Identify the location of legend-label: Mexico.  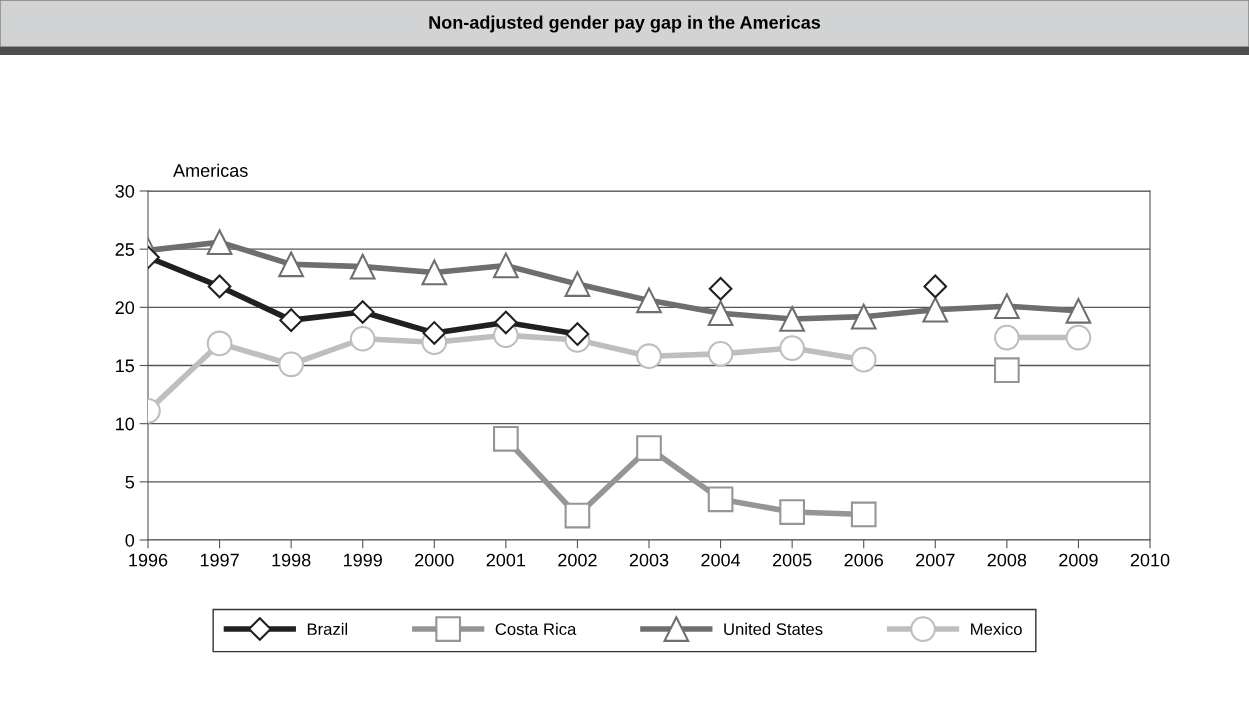
(996, 629).